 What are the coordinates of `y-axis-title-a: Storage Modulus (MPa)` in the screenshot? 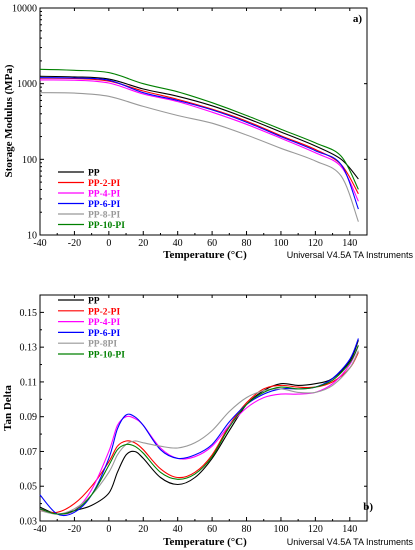 It's located at (9, 120).